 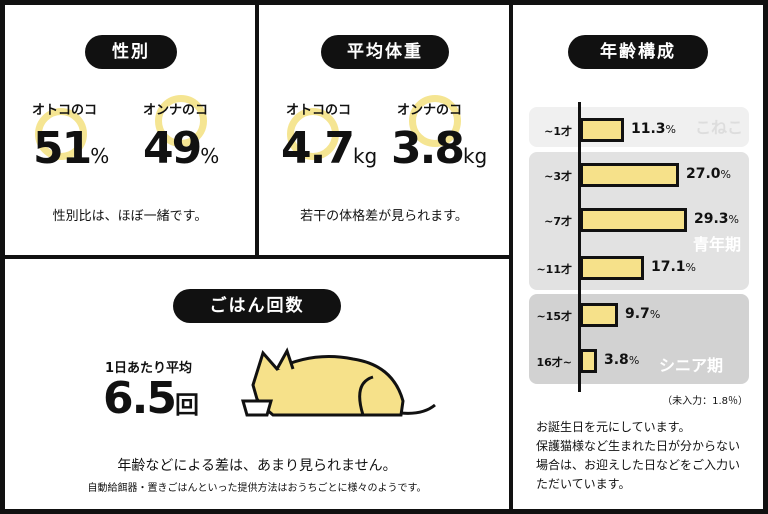 I want to click on age-label: ~15才, so click(x=554, y=316).